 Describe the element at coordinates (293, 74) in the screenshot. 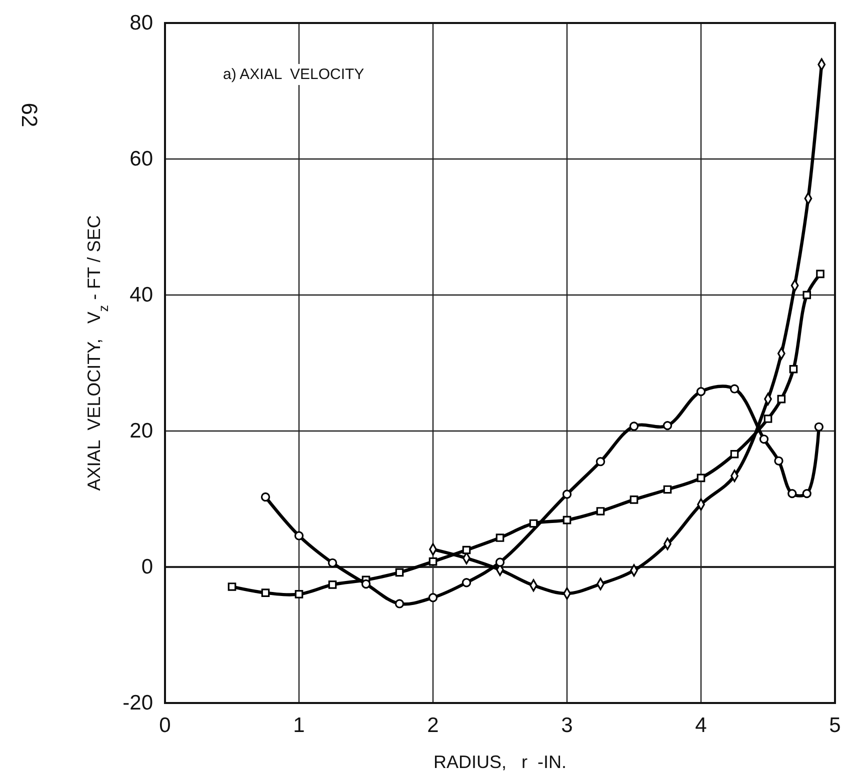

I see `text: a) AXIAL VELOCITY` at that location.